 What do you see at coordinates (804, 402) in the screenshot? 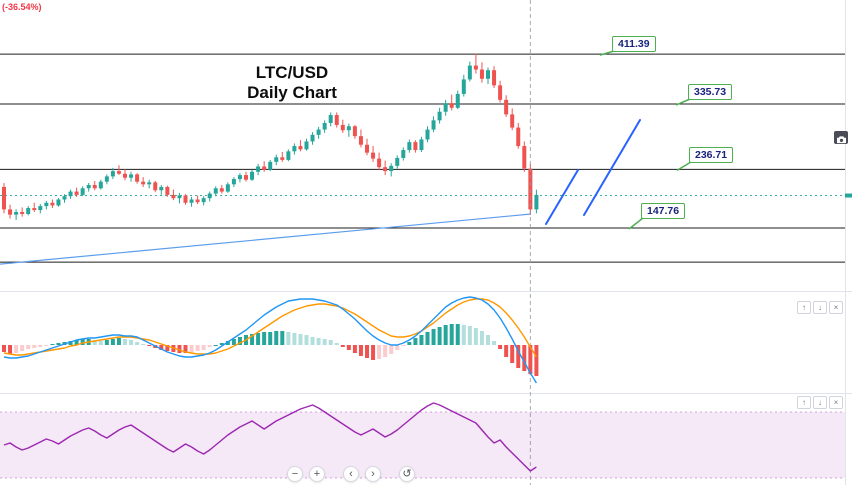
I see `oscillator-pane-up-button: ↑` at bounding box center [804, 402].